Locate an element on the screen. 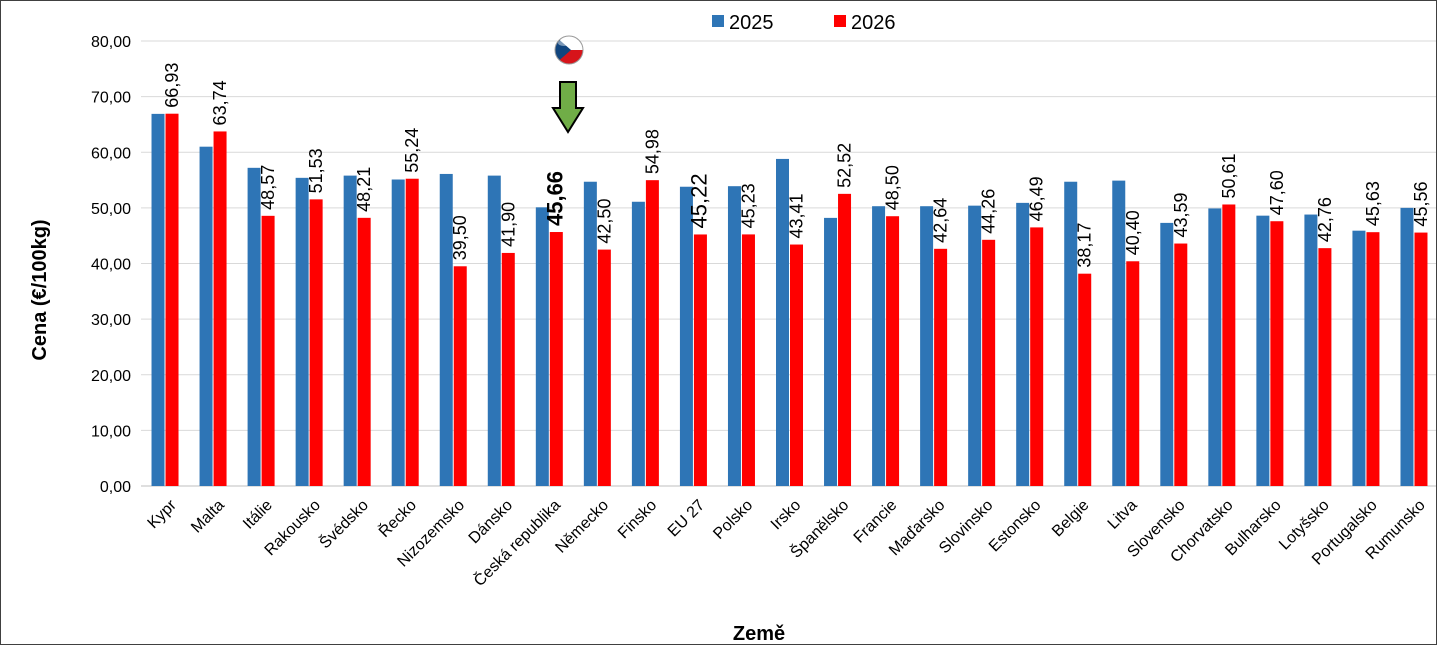 The image size is (1437, 645). bar-2025-madarsko is located at coordinates (927, 346).